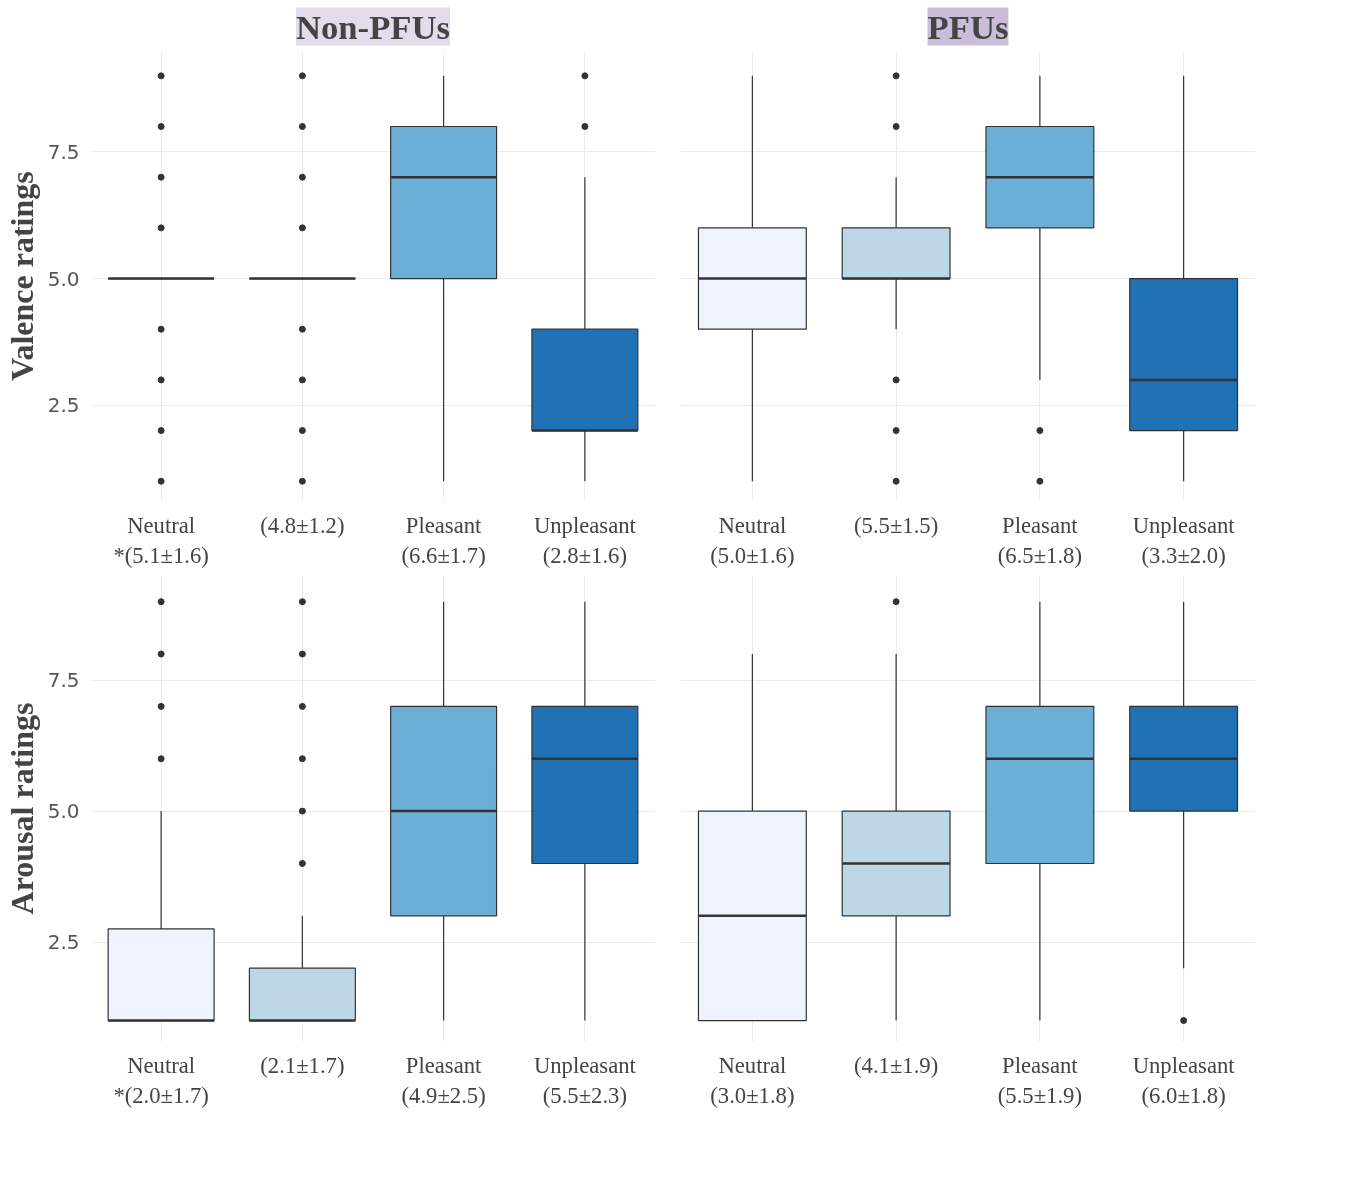 This screenshot has width=1370, height=1204. Describe the element at coordinates (443, 540) in the screenshot. I see `x-tick-label: Pleasant (6.6±1.7)` at that location.